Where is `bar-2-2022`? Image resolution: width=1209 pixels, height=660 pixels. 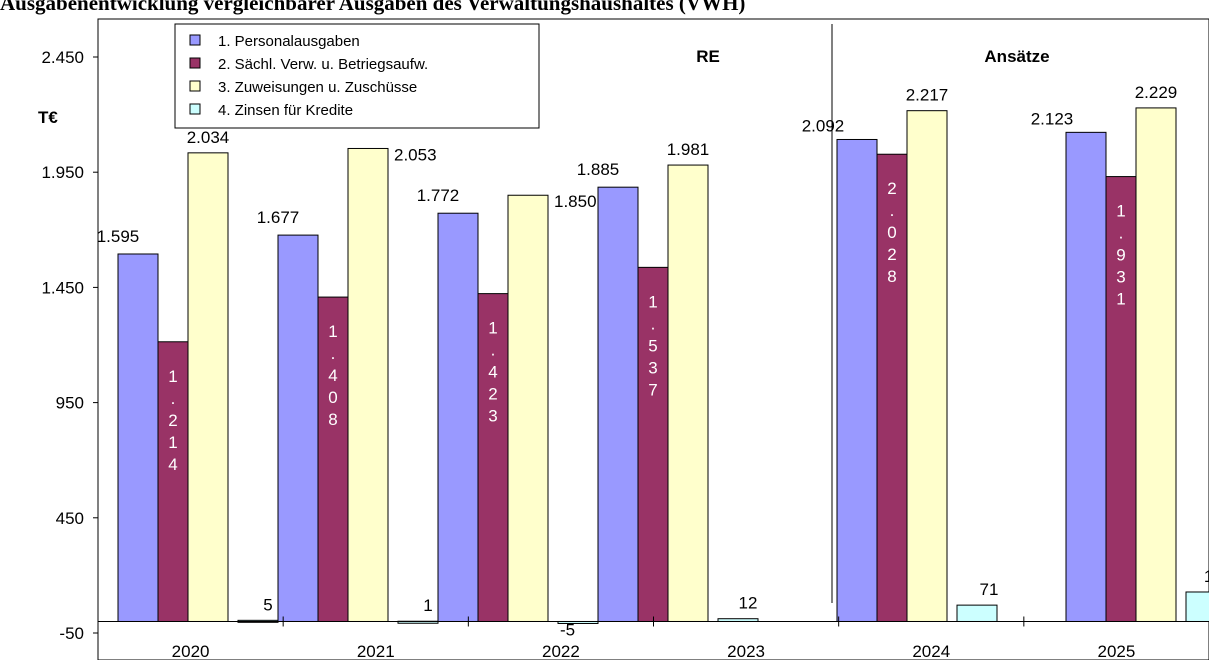 bar-2-2022 is located at coordinates (493, 457).